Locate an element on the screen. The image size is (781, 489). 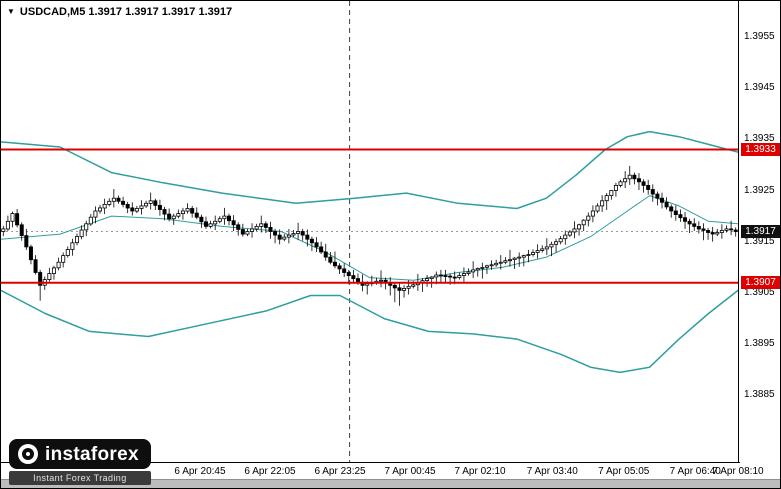
instaforex-watermark: instaforex Instant Forex Trading is located at coordinates (80, 462).